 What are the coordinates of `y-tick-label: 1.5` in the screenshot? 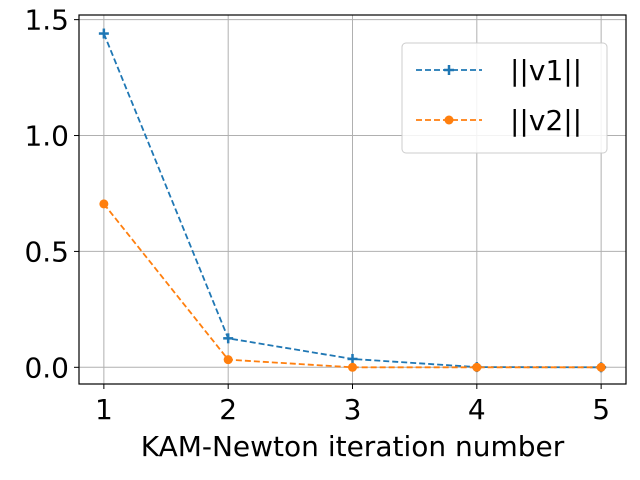 It's located at (46, 20).